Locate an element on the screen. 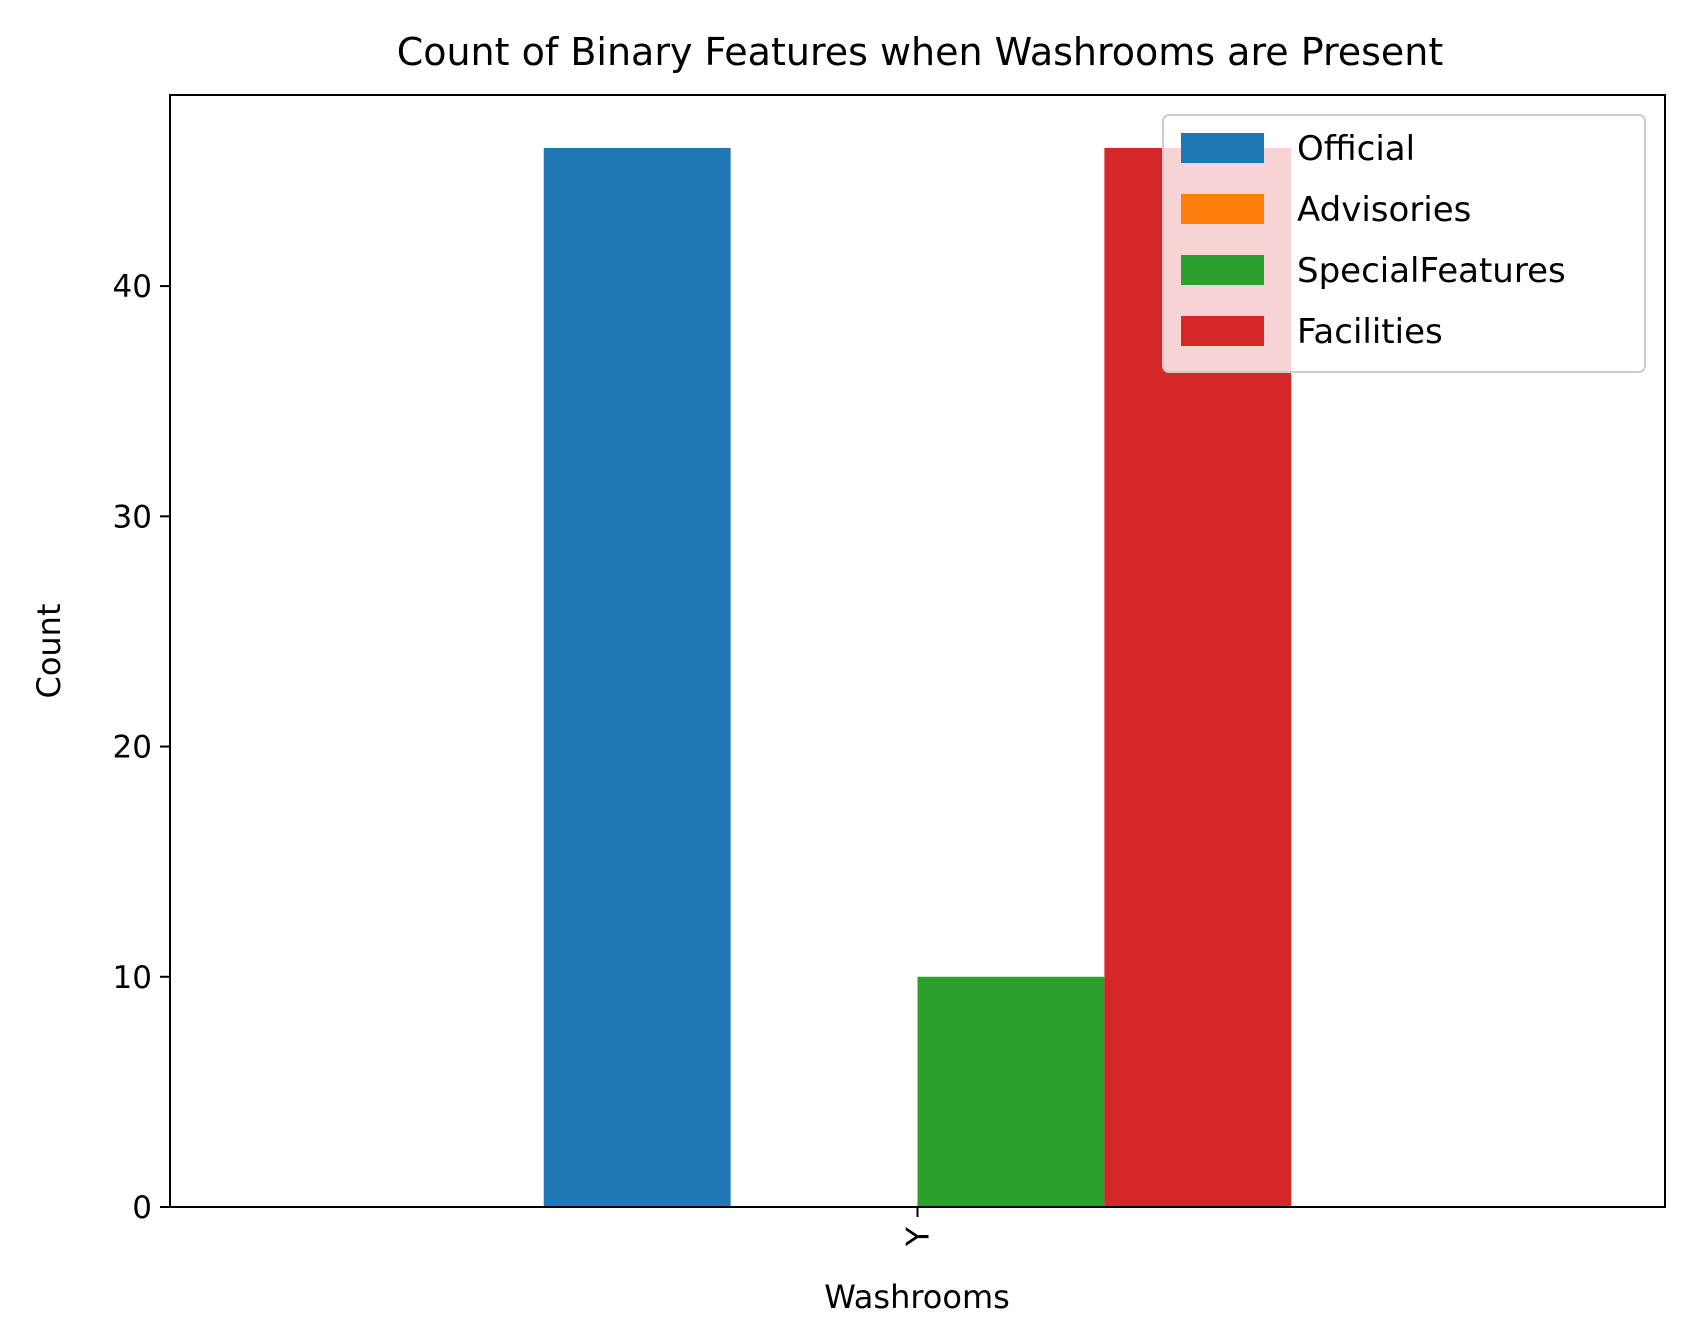 This screenshot has width=1686, height=1343. legend-label-facilities: Facilities is located at coordinates (1370, 332).